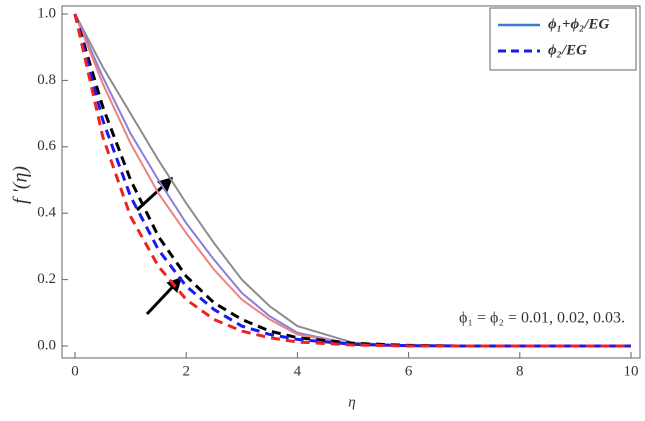 The height and width of the screenshot is (421, 645). What do you see at coordinates (298, 371) in the screenshot?
I see `x-tick-label: 4` at bounding box center [298, 371].